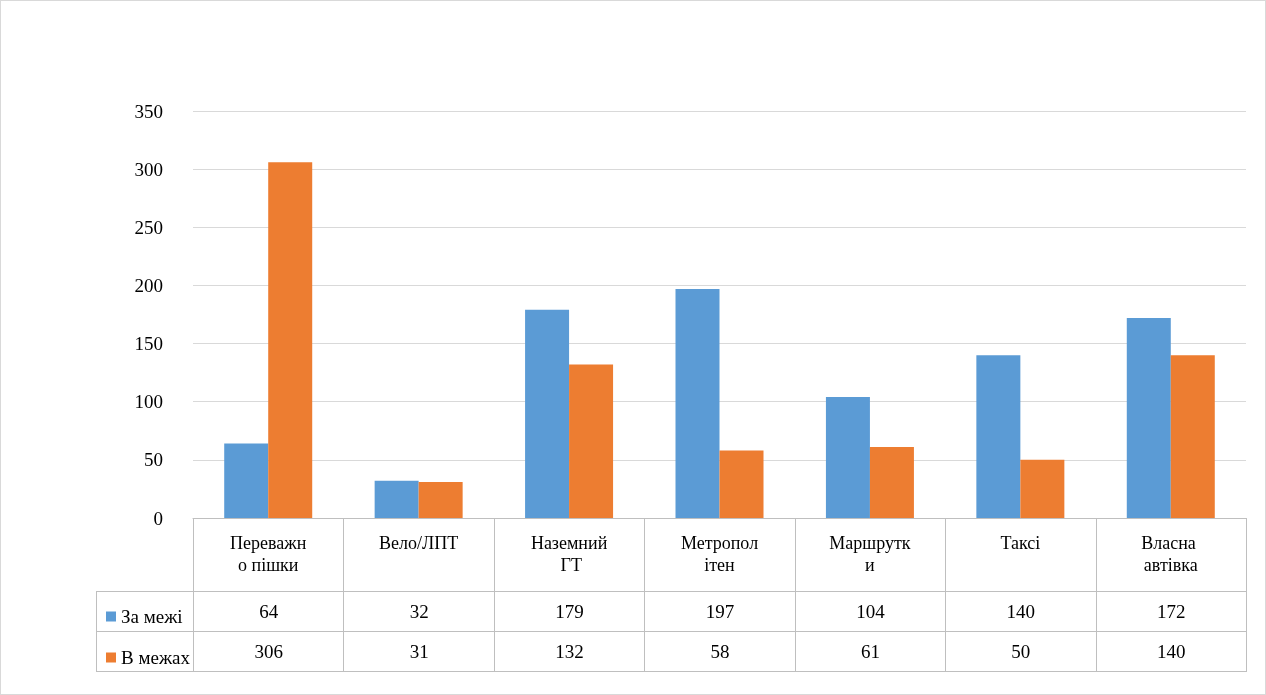 Image resolution: width=1266 pixels, height=695 pixels. Describe the element at coordinates (148, 285) in the screenshot. I see `y-tick-label: 200` at that location.